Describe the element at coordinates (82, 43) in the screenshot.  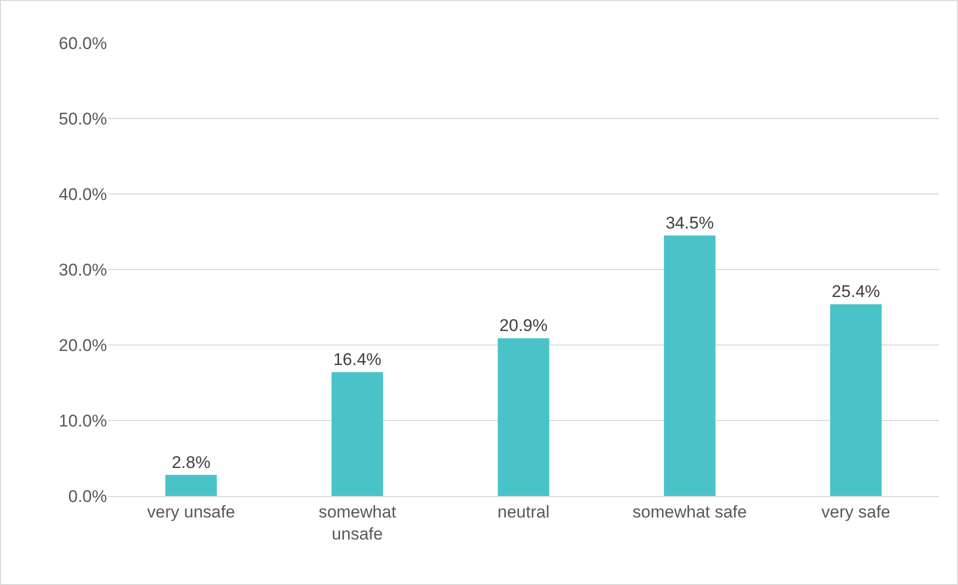
I see `y-tick-label: 60.0%` at that location.